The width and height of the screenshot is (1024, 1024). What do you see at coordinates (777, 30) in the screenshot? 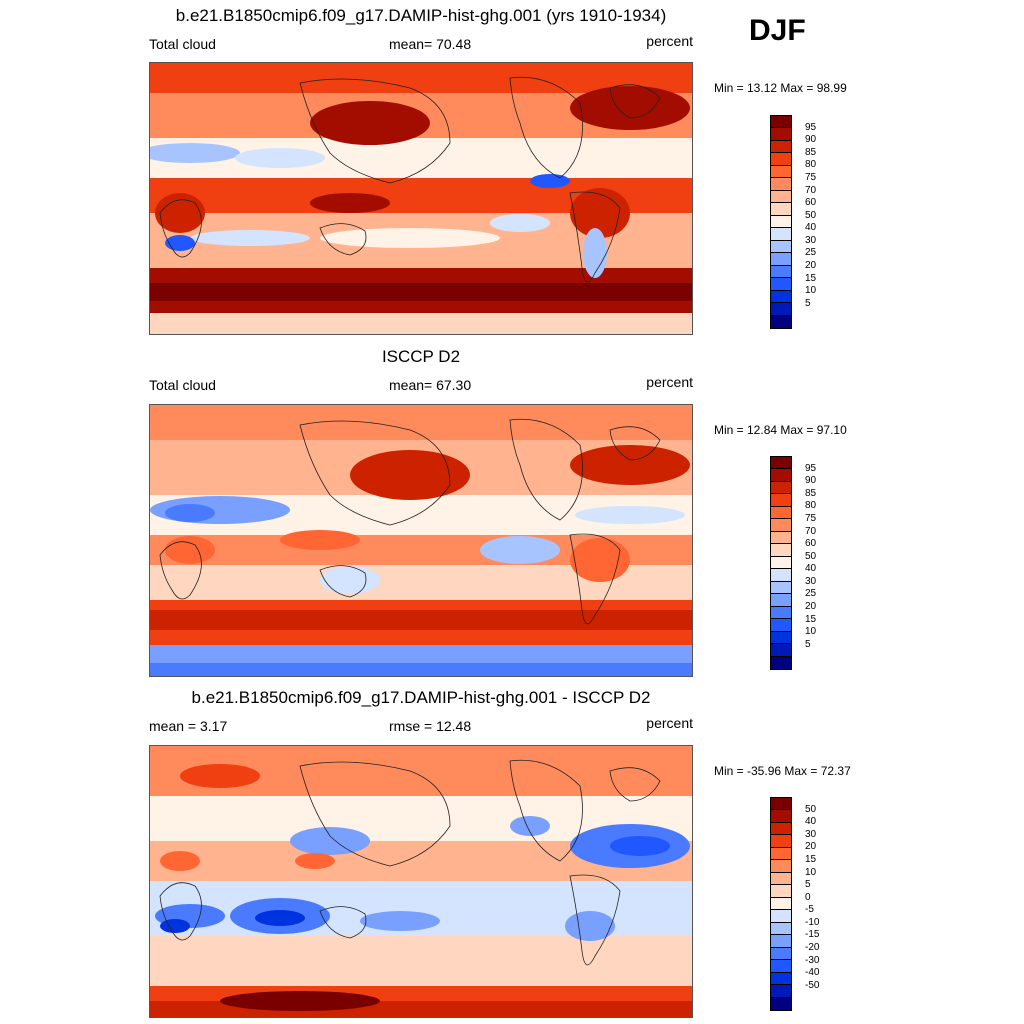
I see `season-label: DJF` at bounding box center [777, 30].